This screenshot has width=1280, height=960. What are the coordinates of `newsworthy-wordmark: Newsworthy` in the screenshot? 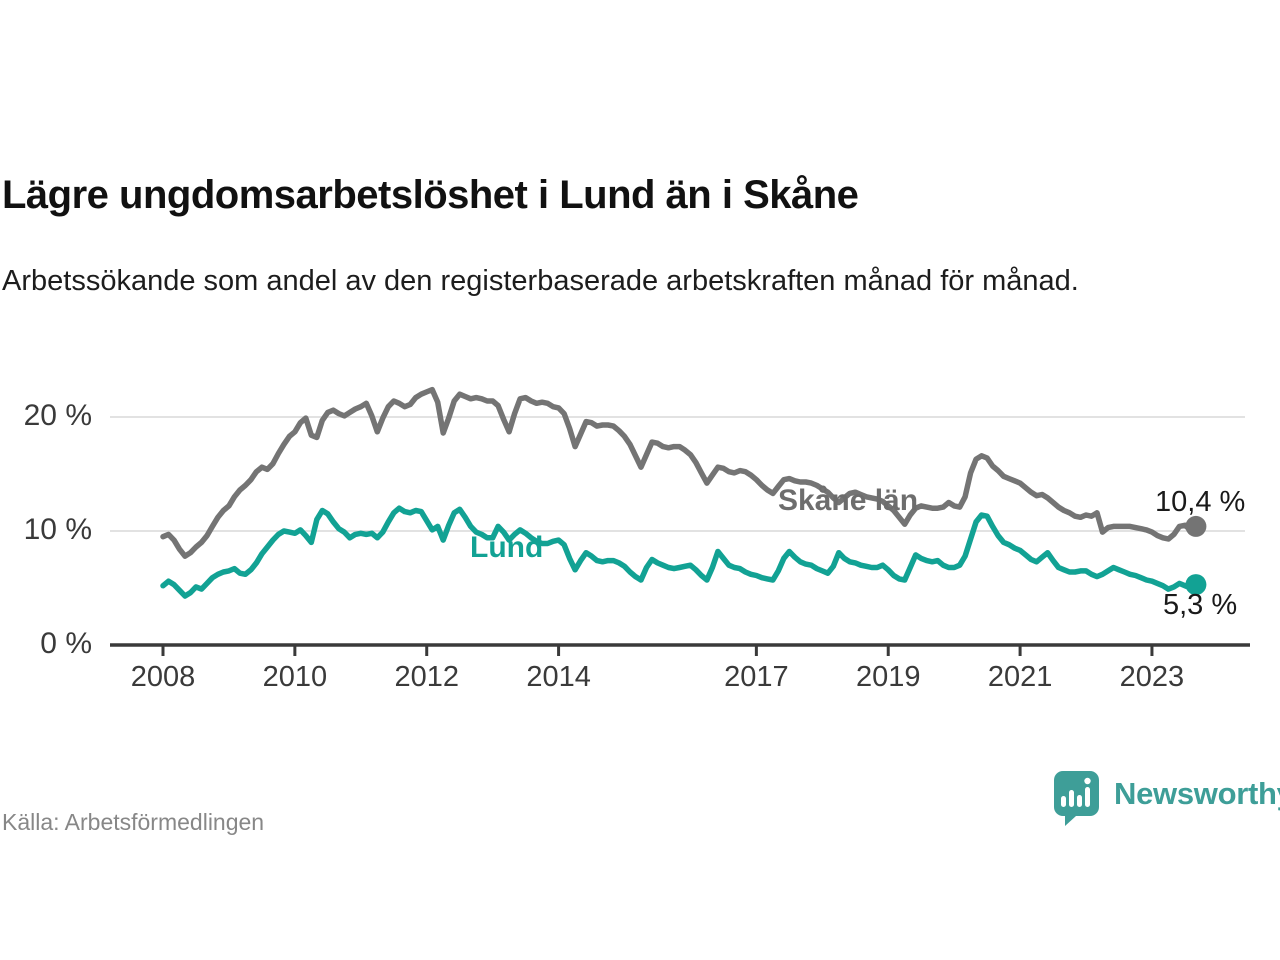 It's located at (1197, 793).